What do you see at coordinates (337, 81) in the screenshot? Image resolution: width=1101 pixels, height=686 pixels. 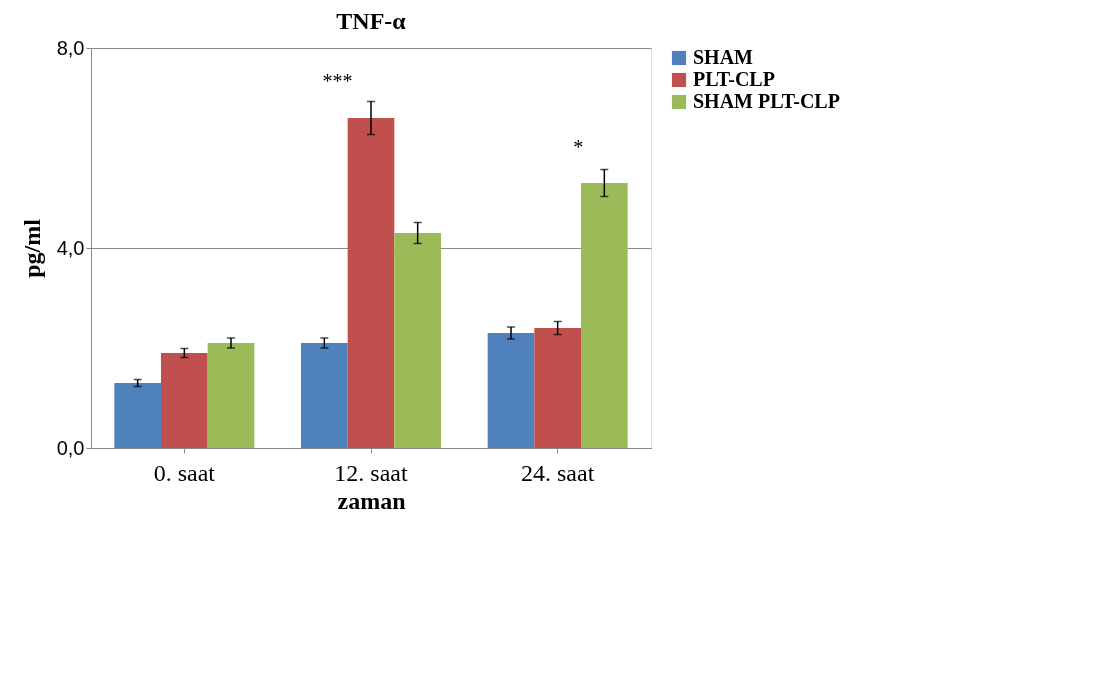 I see `annotation: ***` at bounding box center [337, 81].